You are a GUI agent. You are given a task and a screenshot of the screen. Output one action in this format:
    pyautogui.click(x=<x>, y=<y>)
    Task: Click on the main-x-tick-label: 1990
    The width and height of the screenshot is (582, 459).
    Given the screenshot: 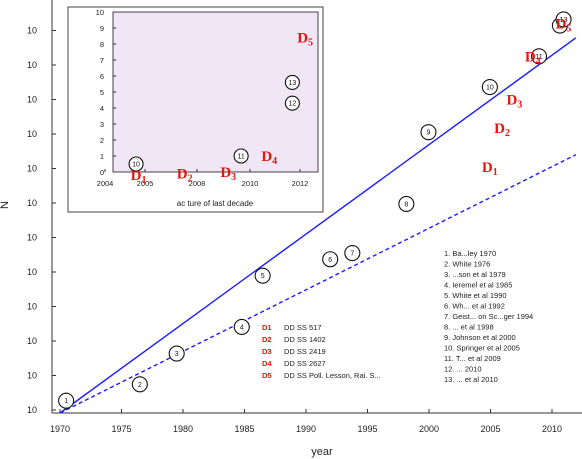 What is the action you would take?
    pyautogui.click(x=306, y=429)
    